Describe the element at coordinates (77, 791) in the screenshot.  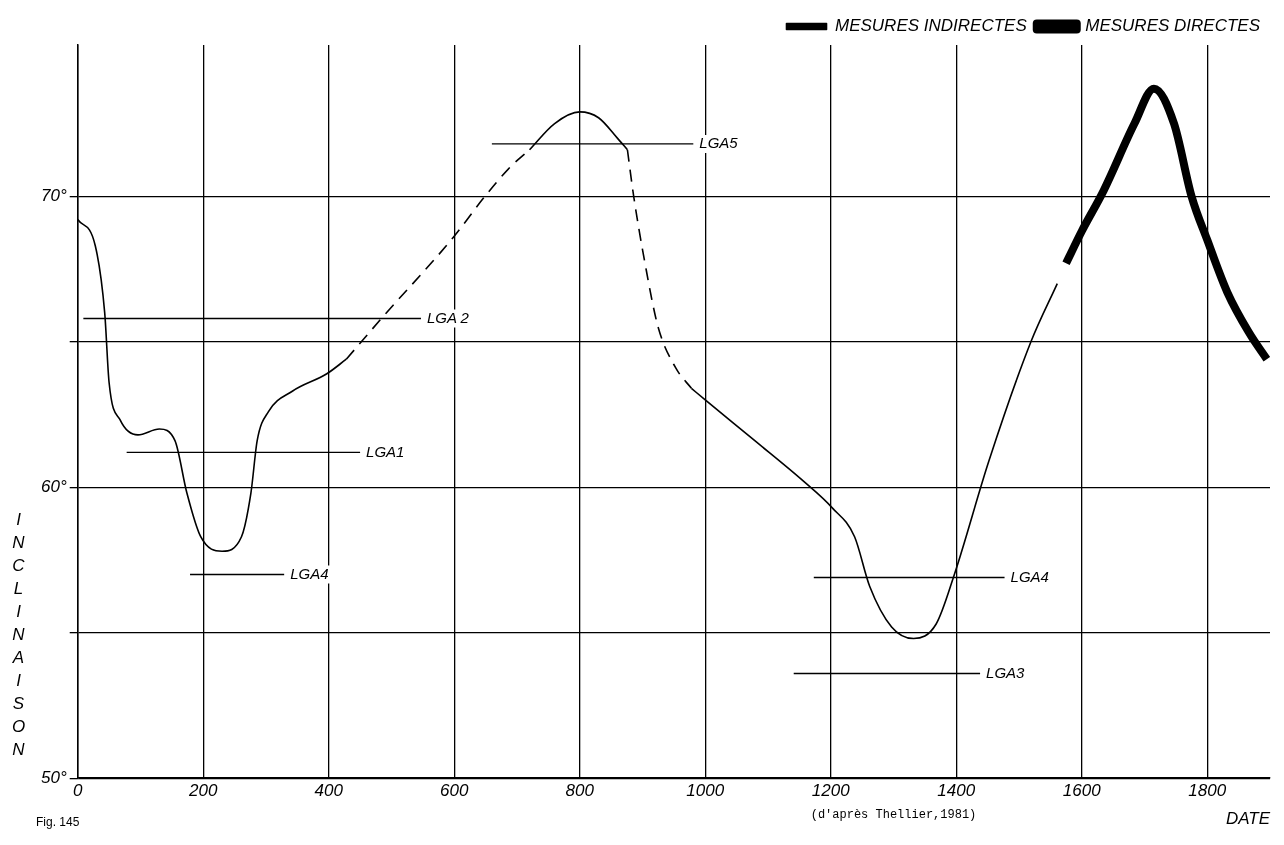
I see `x-tick-label: 0` at that location.